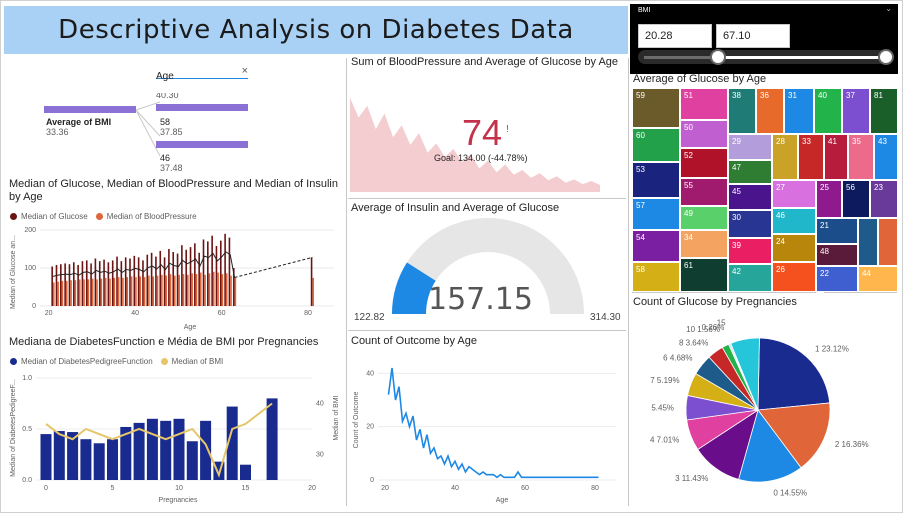  What do you see at coordinates (704, 192) in the screenshot?
I see `treemap-cell-age-55: 55` at bounding box center [704, 192].